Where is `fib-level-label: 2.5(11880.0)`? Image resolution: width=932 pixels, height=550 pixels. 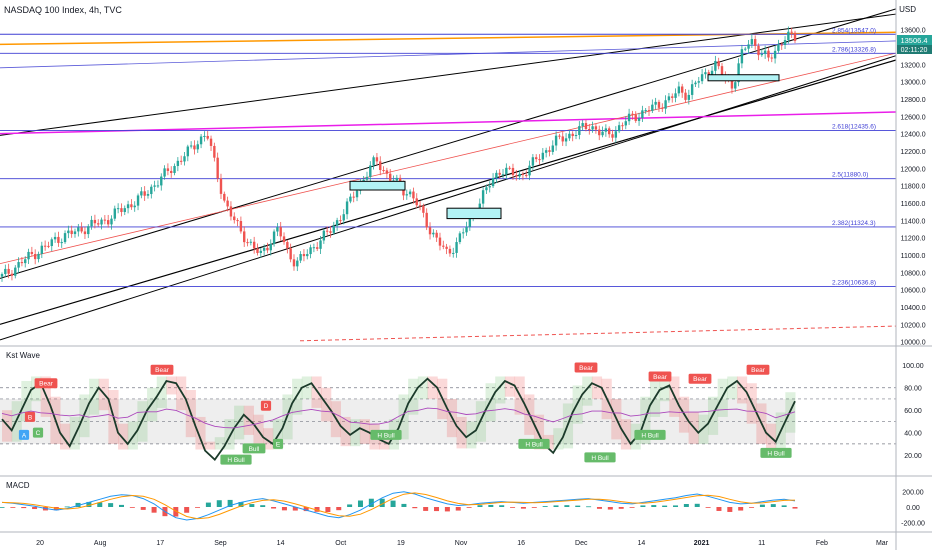 fib-level-label: 2.5(11880.0) is located at coordinates (850, 175).